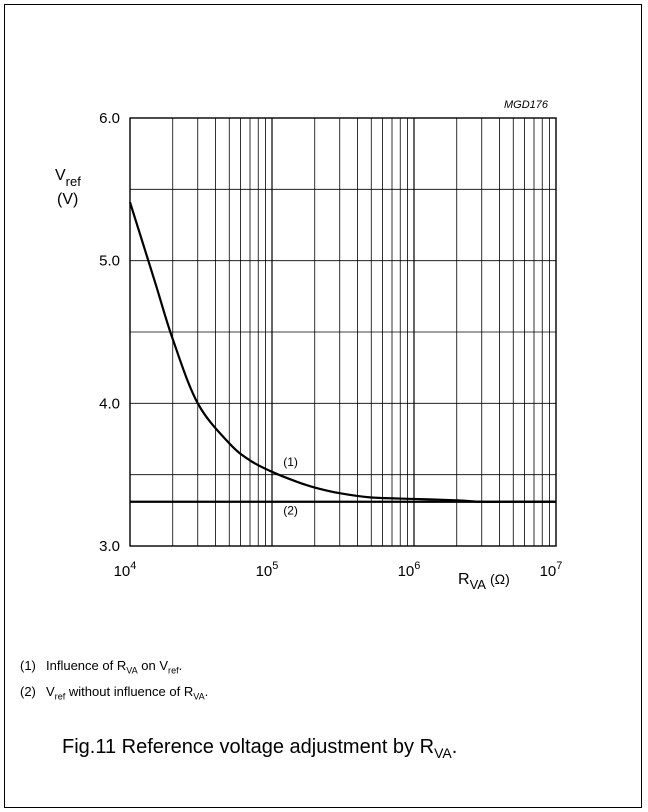 This screenshot has height=812, width=648. What do you see at coordinates (417, 566) in the screenshot?
I see `x-tick-exponent: 6` at bounding box center [417, 566].